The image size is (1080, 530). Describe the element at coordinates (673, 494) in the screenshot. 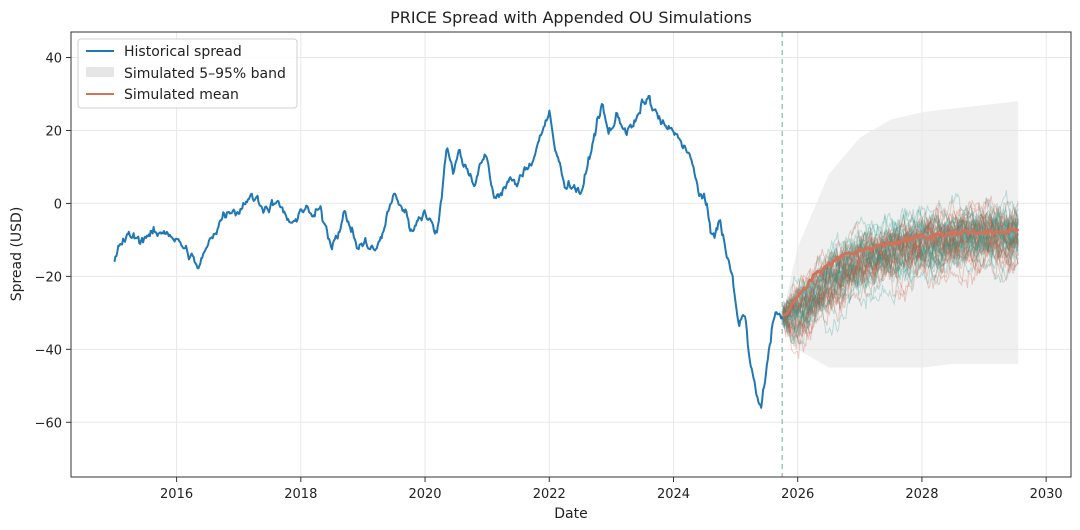

I see `x-tick-label: 2024` at that location.